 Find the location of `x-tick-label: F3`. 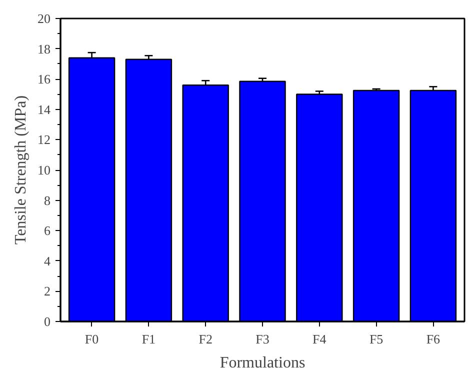

x-tick-label: F3 is located at coordinates (263, 339).